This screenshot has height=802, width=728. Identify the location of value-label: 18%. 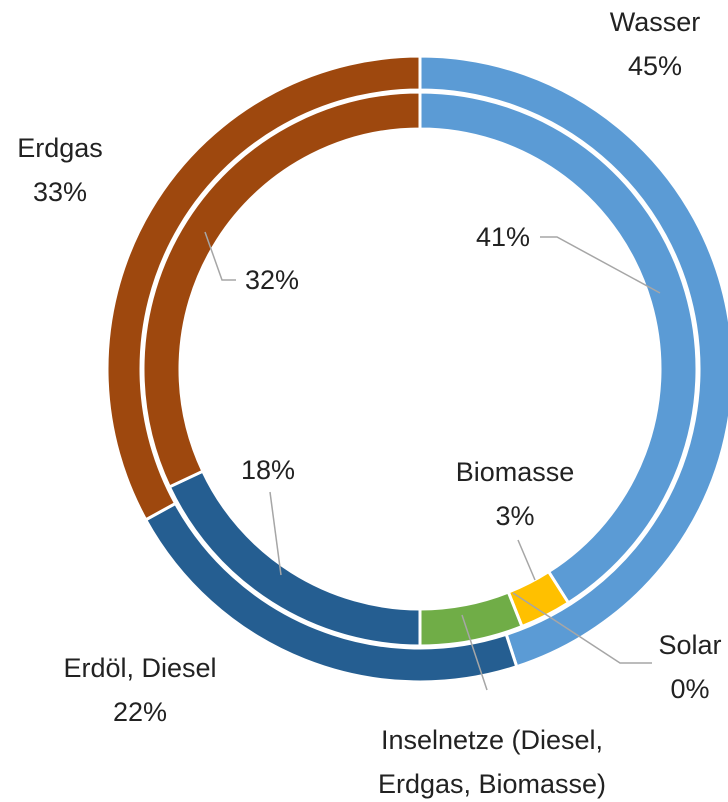
(268, 470).